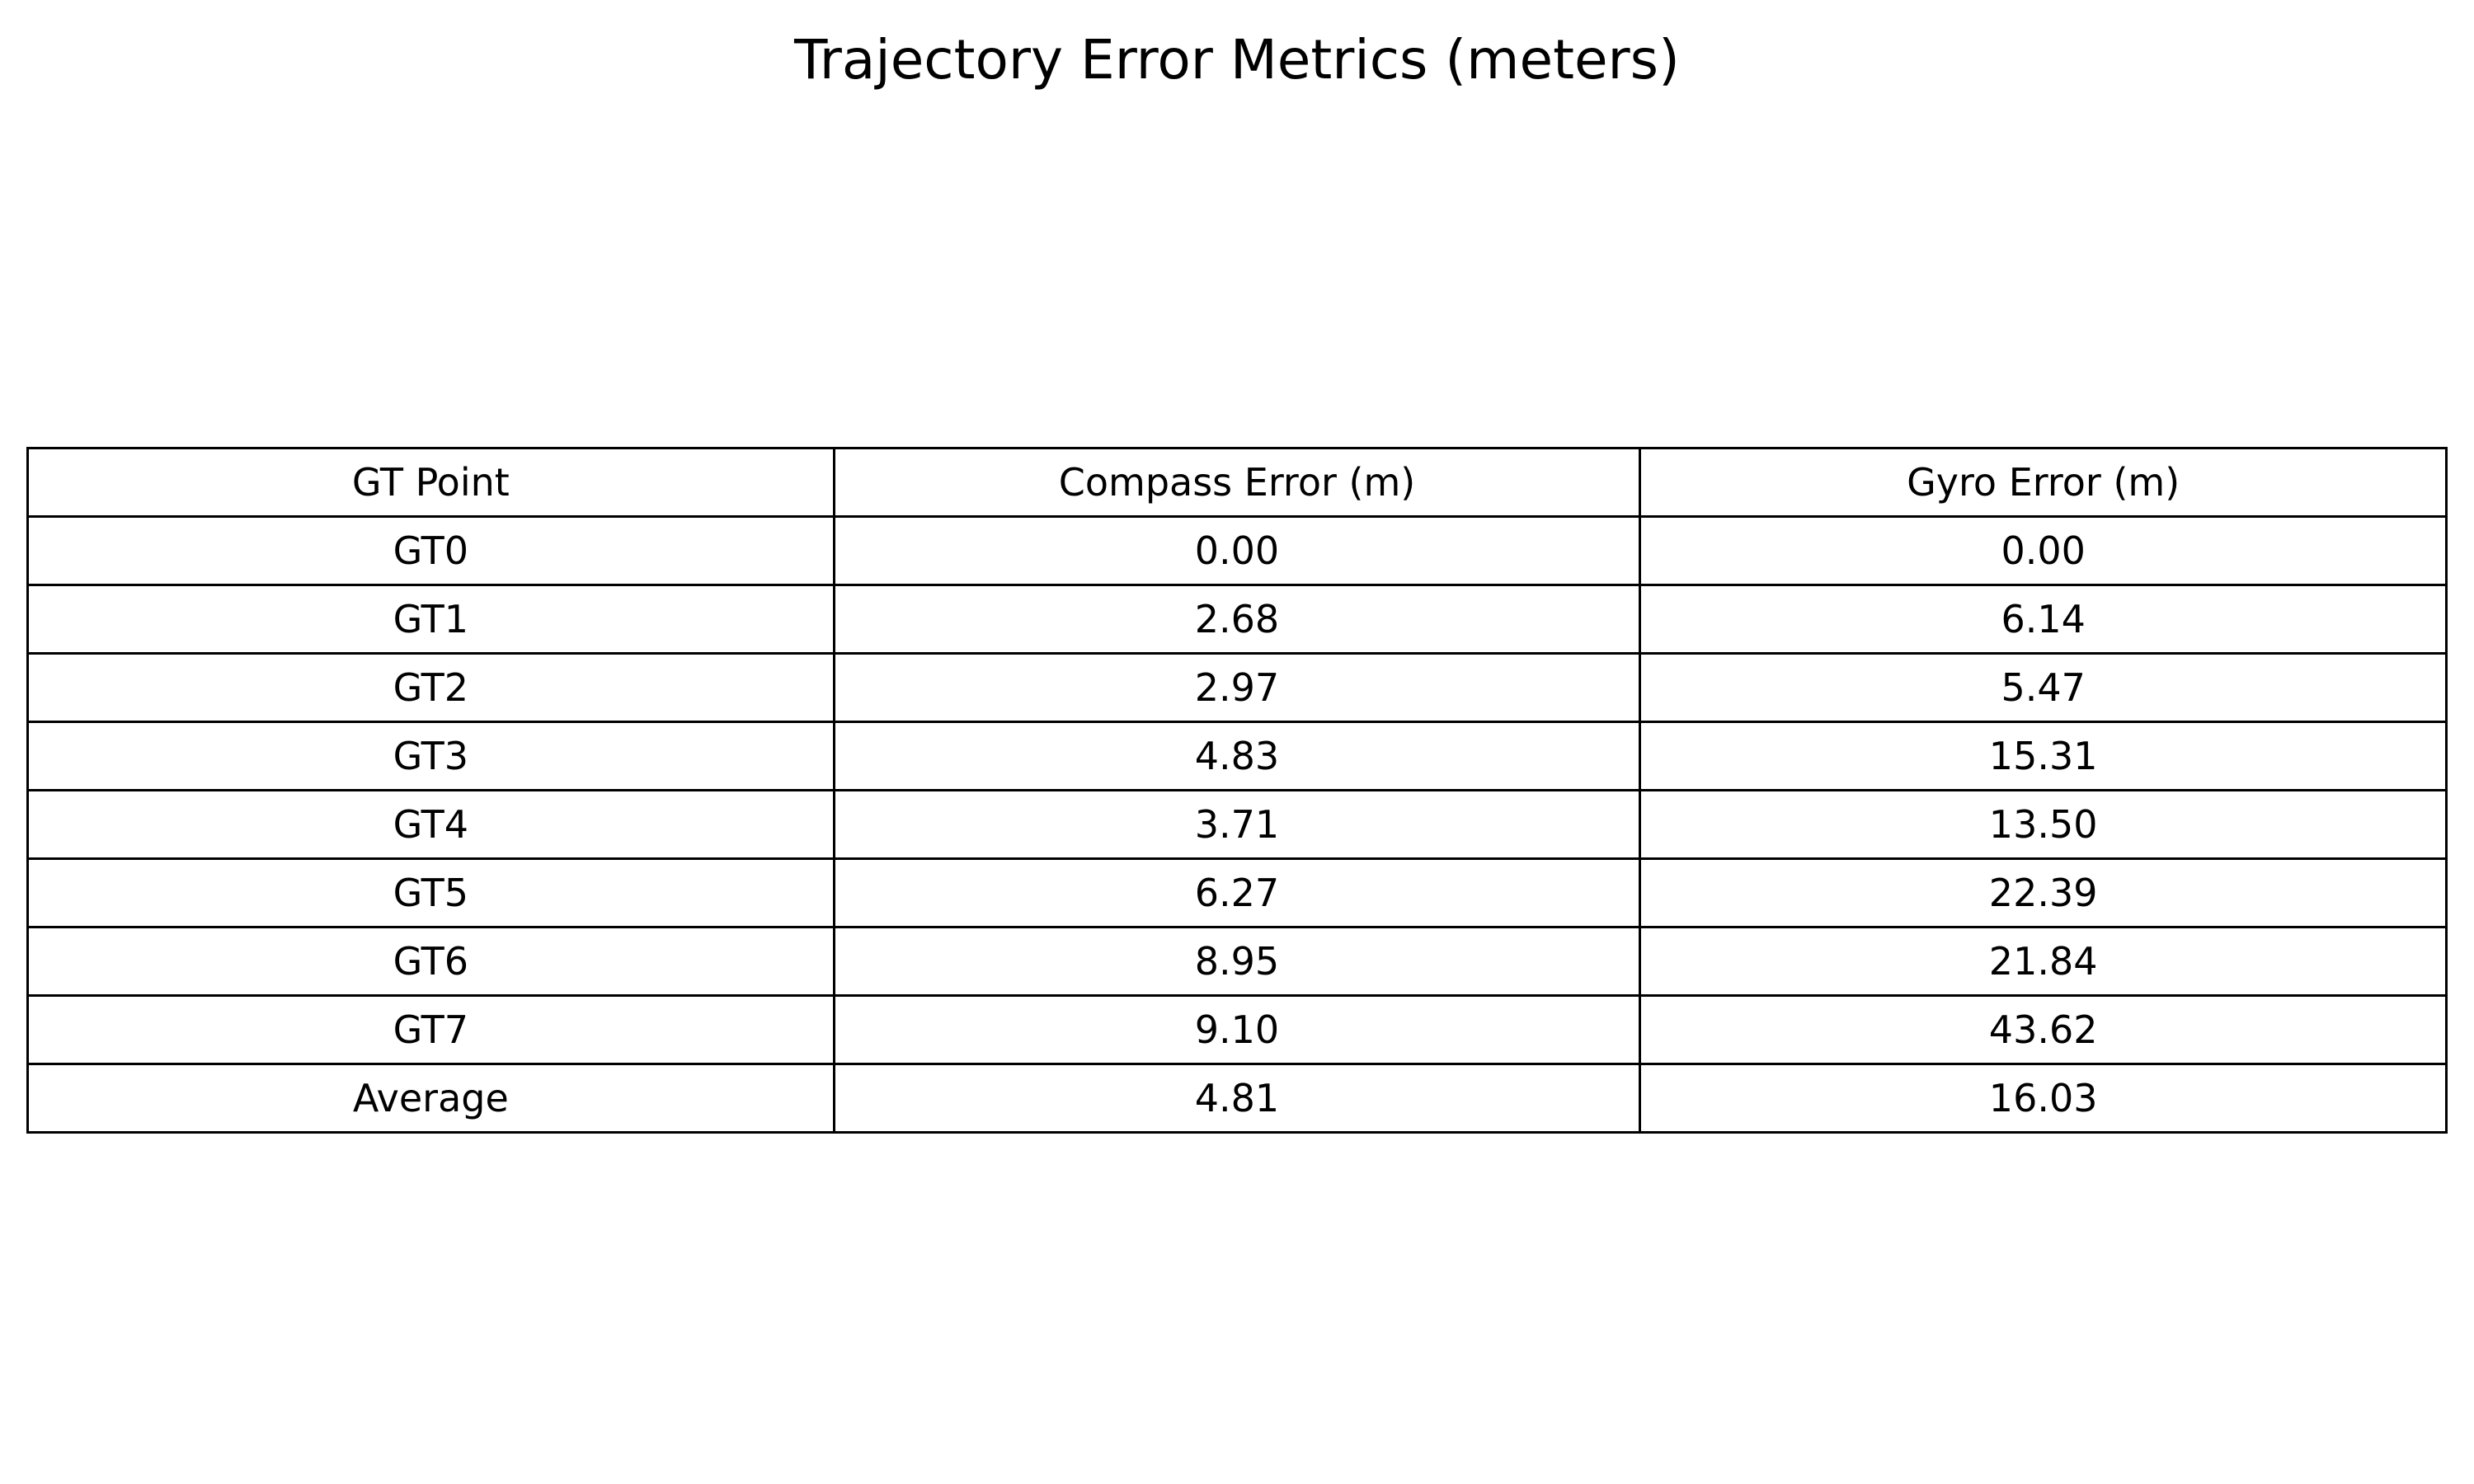  I want to click on chart-title: Trajectory Error Metrics (meters), so click(1237, 60).